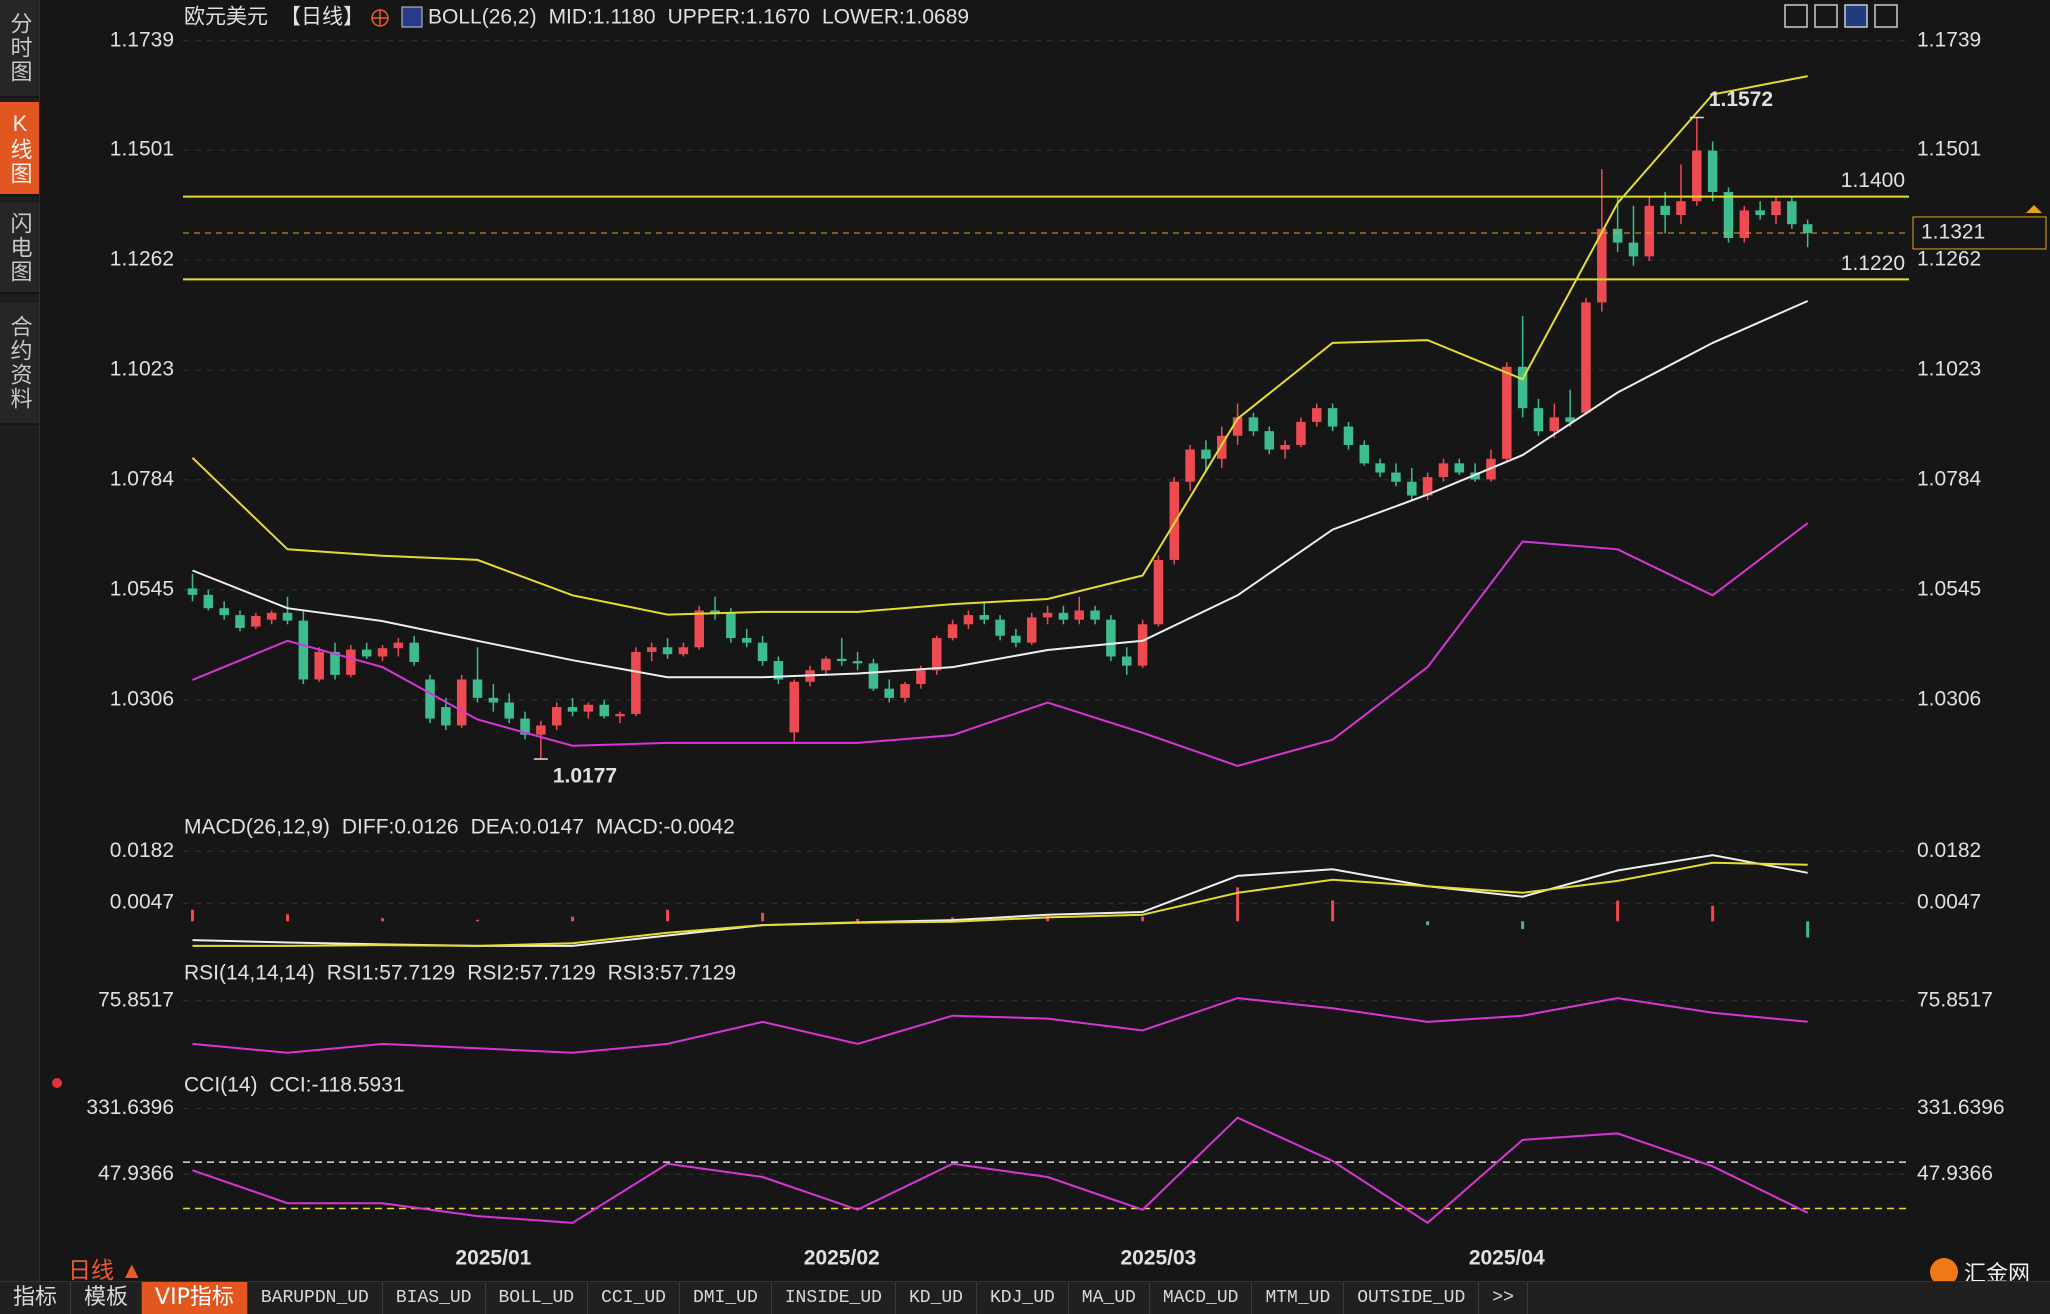  Describe the element at coordinates (226, 17) in the screenshot. I see `chart-title: 欧元美元` at that location.